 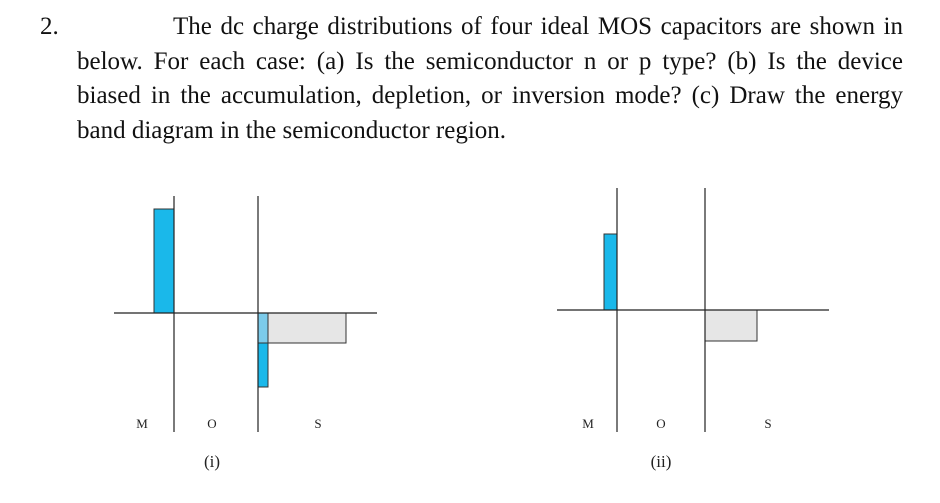 What do you see at coordinates (588, 423) in the screenshot?
I see `region-label-metal-ii: M` at bounding box center [588, 423].